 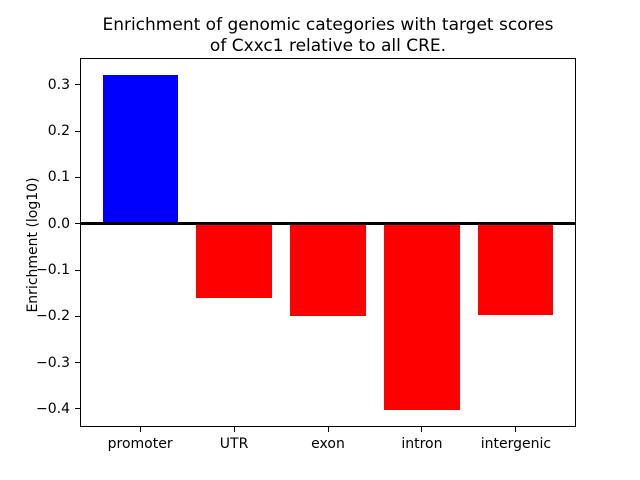 What do you see at coordinates (328, 444) in the screenshot?
I see `x-tick-label-exon: exon` at bounding box center [328, 444].